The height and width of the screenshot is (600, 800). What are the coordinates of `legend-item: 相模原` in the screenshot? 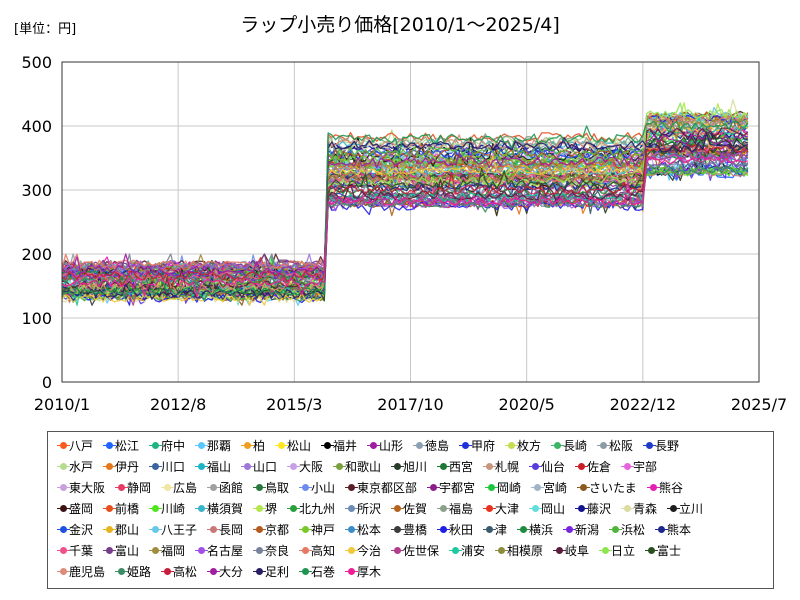 It's located at (519, 551).